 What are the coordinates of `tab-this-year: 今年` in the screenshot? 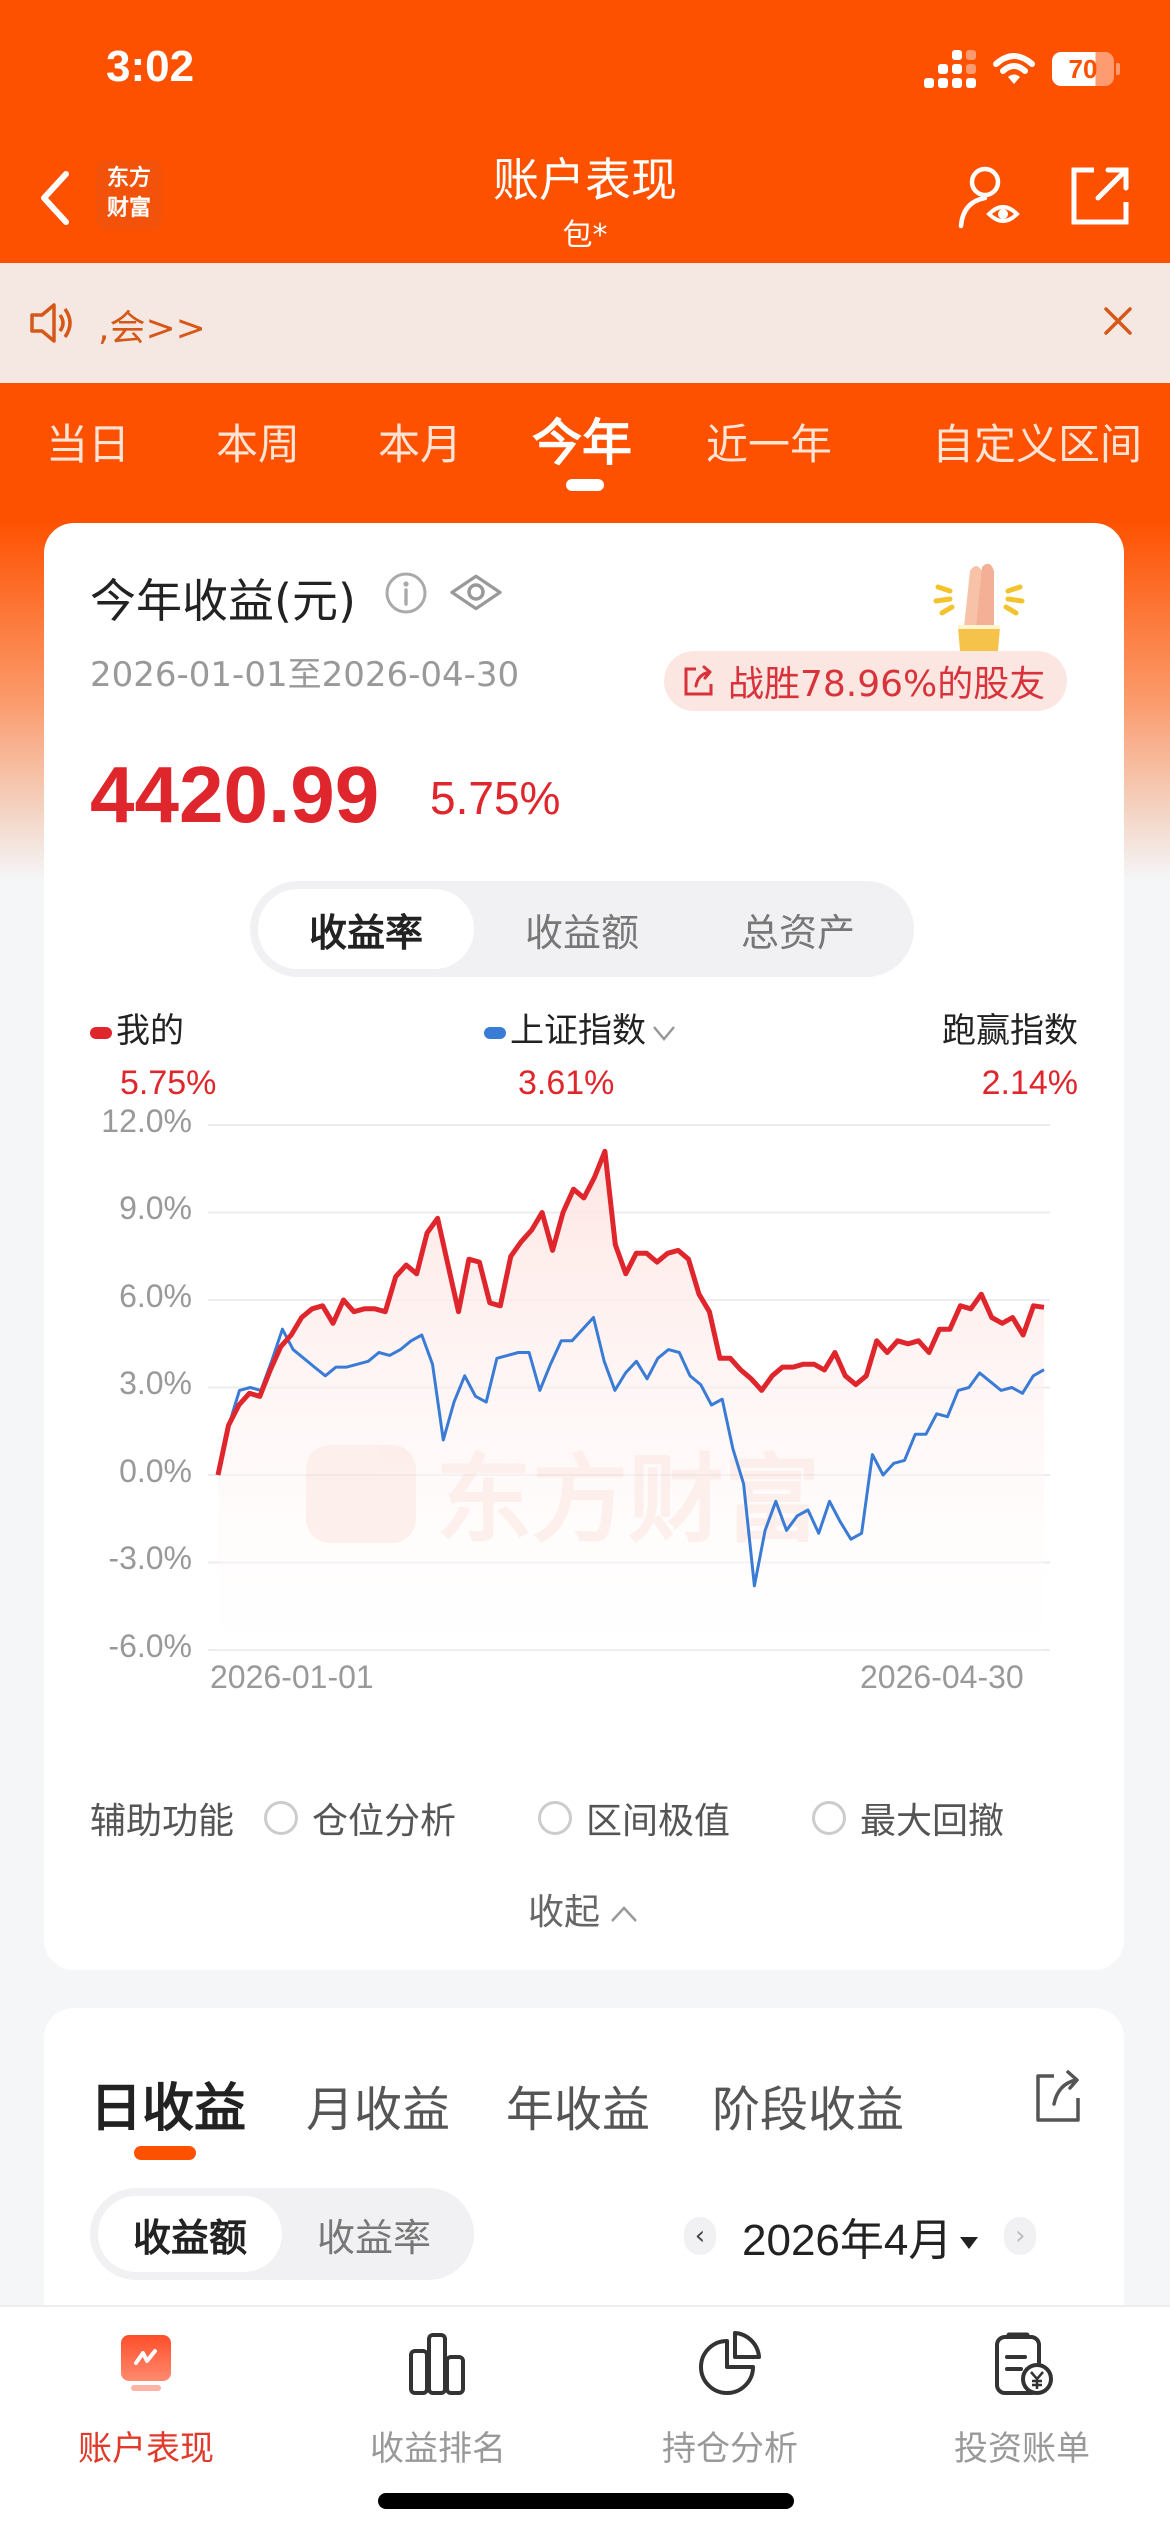 It's located at (582, 443).